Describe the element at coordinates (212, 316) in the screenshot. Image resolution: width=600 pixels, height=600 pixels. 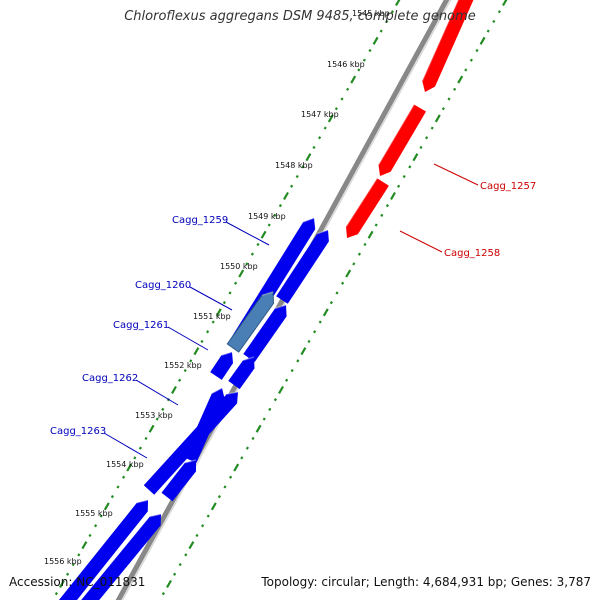
I see `tick-label: 1551 kbp` at that location.